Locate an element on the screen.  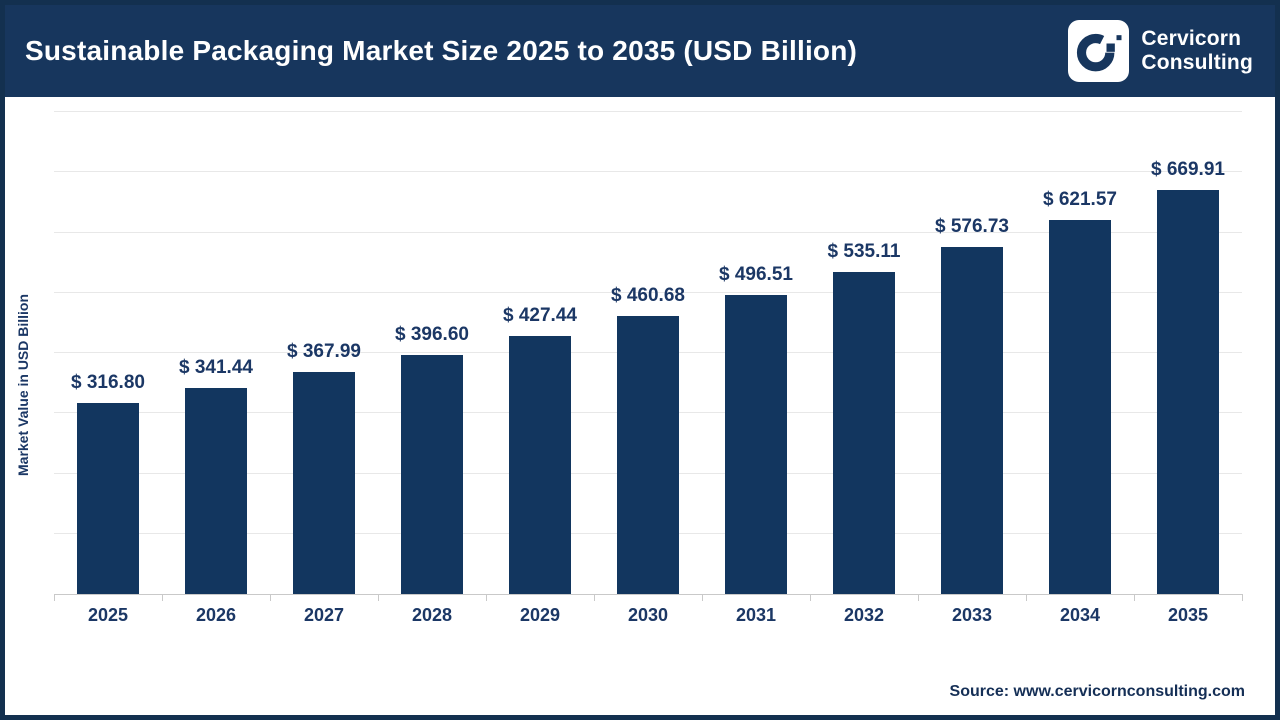
y-axis-label: Market Value in USD Billion is located at coordinates (23, 385).